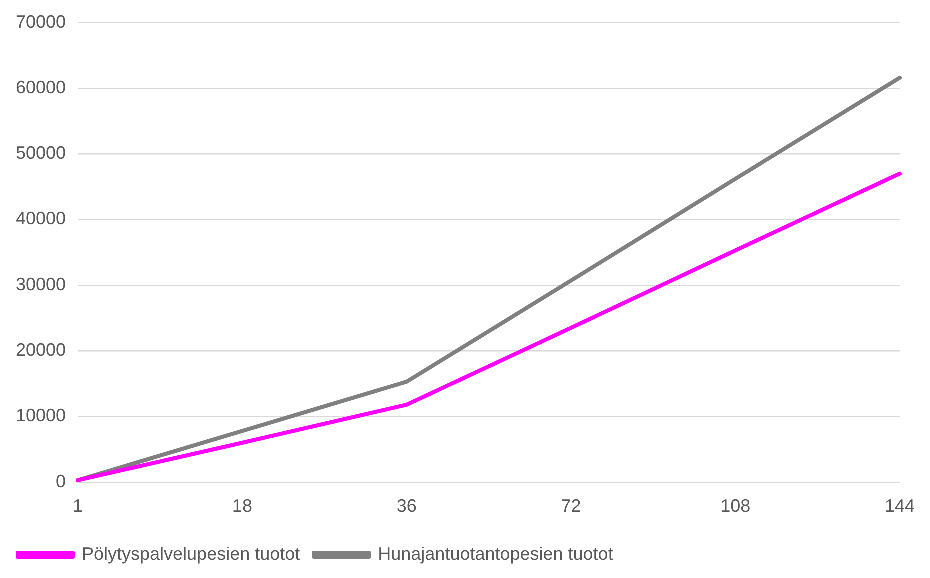 The image size is (930, 578). Describe the element at coordinates (735, 506) in the screenshot. I see `x-tick-label: 108` at that location.